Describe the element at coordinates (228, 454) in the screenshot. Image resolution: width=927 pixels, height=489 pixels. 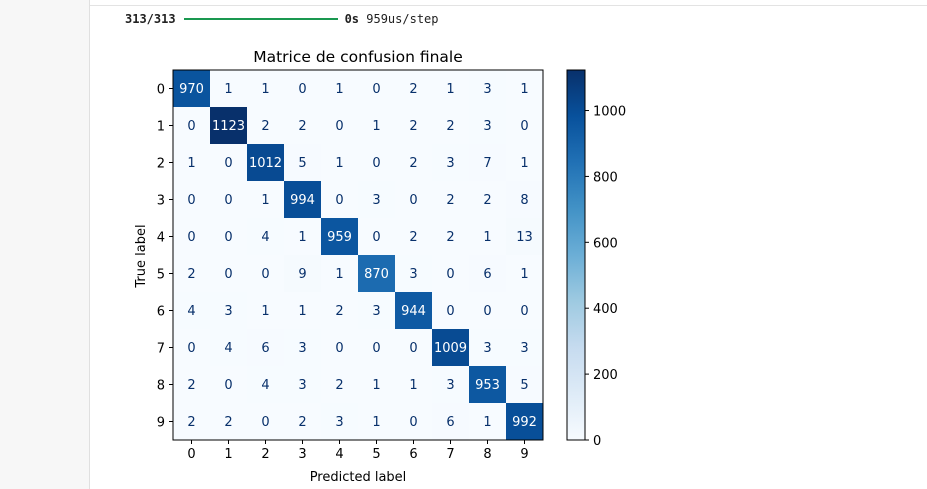
I see `x-tick-label: 1` at that location.